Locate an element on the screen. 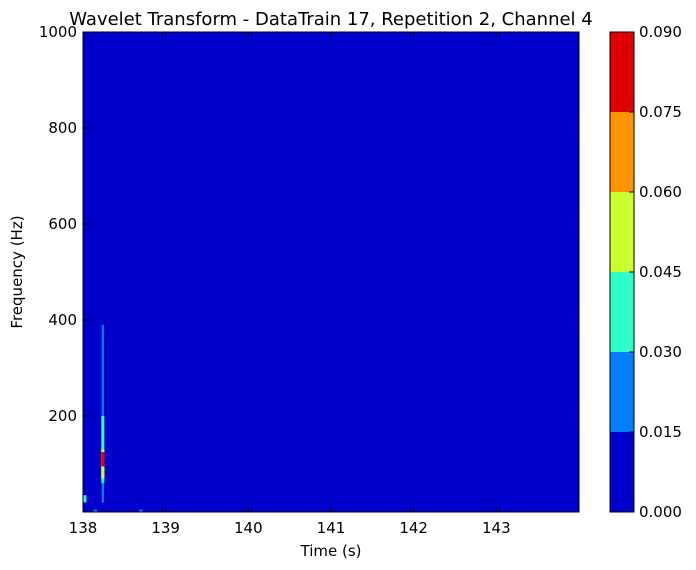 This screenshot has height=570, width=696. y-axis-label: Frequency (Hz) is located at coordinates (17, 271).